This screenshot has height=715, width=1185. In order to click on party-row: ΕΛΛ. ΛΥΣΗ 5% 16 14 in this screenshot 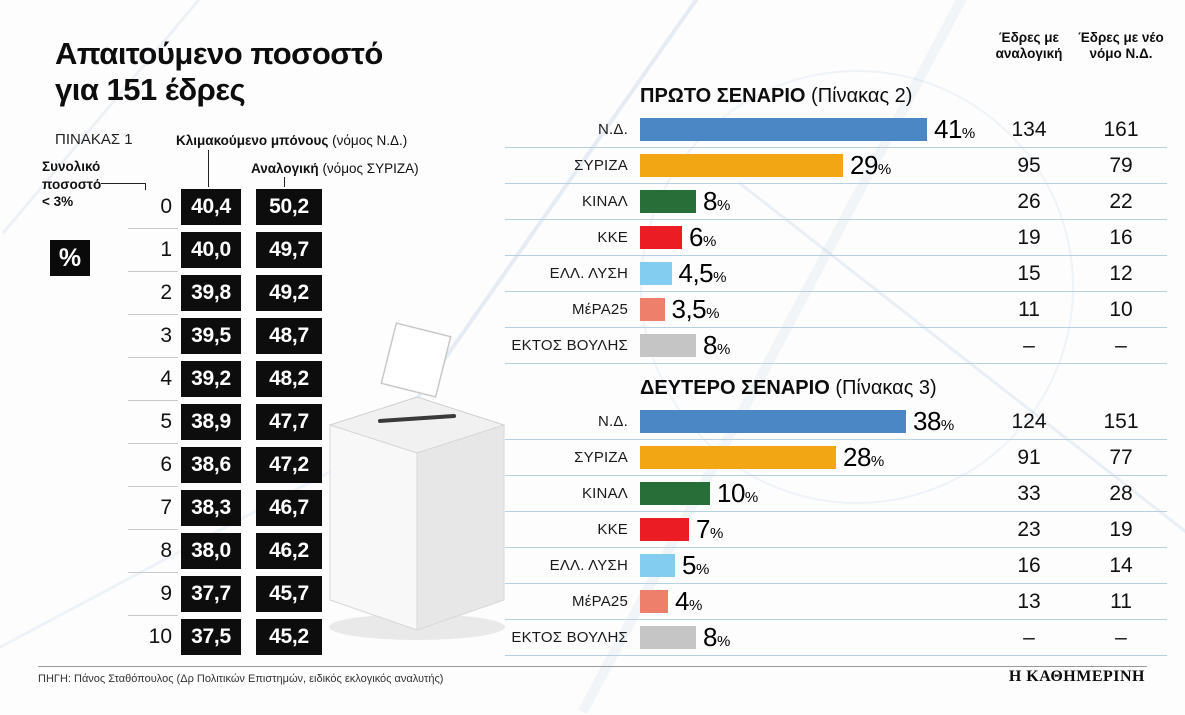, I will do `click(836, 566)`.